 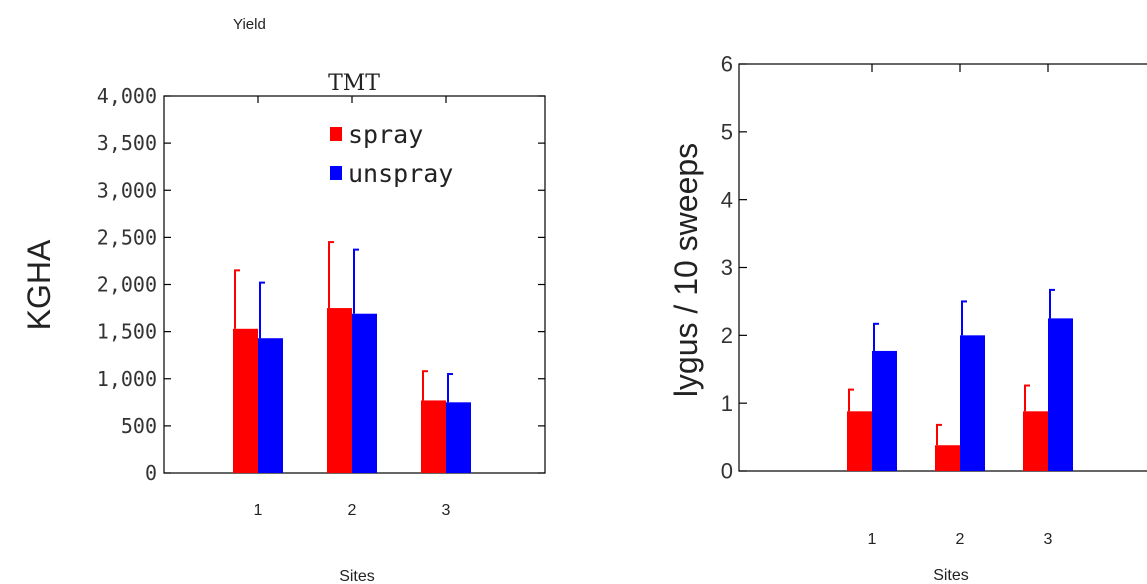 What do you see at coordinates (385, 134) in the screenshot?
I see `legend-label-spray: spray` at bounding box center [385, 134].